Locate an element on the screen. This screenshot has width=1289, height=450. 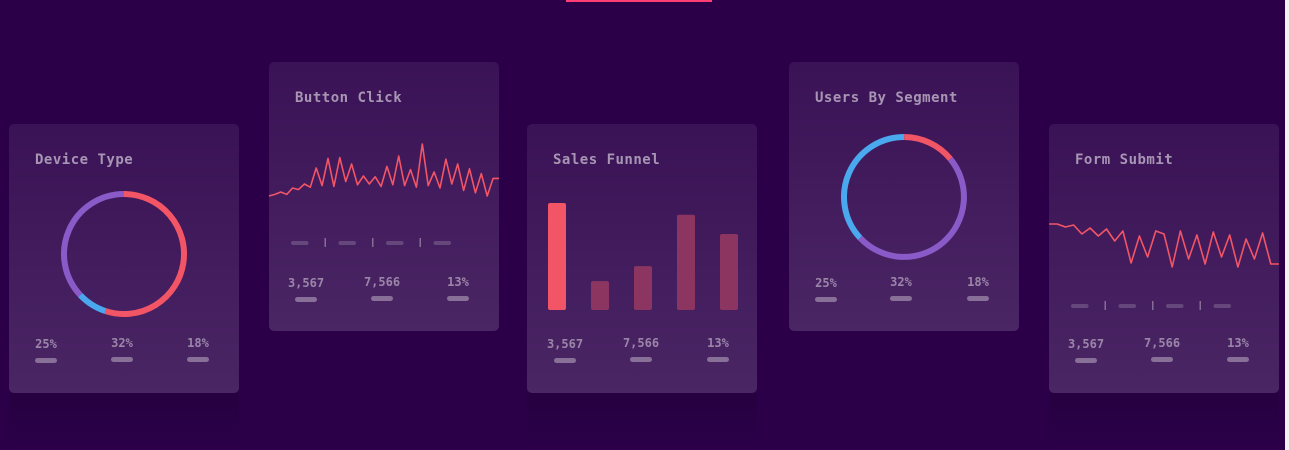
card-device-type: Device Type 25% 32% 18% is located at coordinates (124, 258).